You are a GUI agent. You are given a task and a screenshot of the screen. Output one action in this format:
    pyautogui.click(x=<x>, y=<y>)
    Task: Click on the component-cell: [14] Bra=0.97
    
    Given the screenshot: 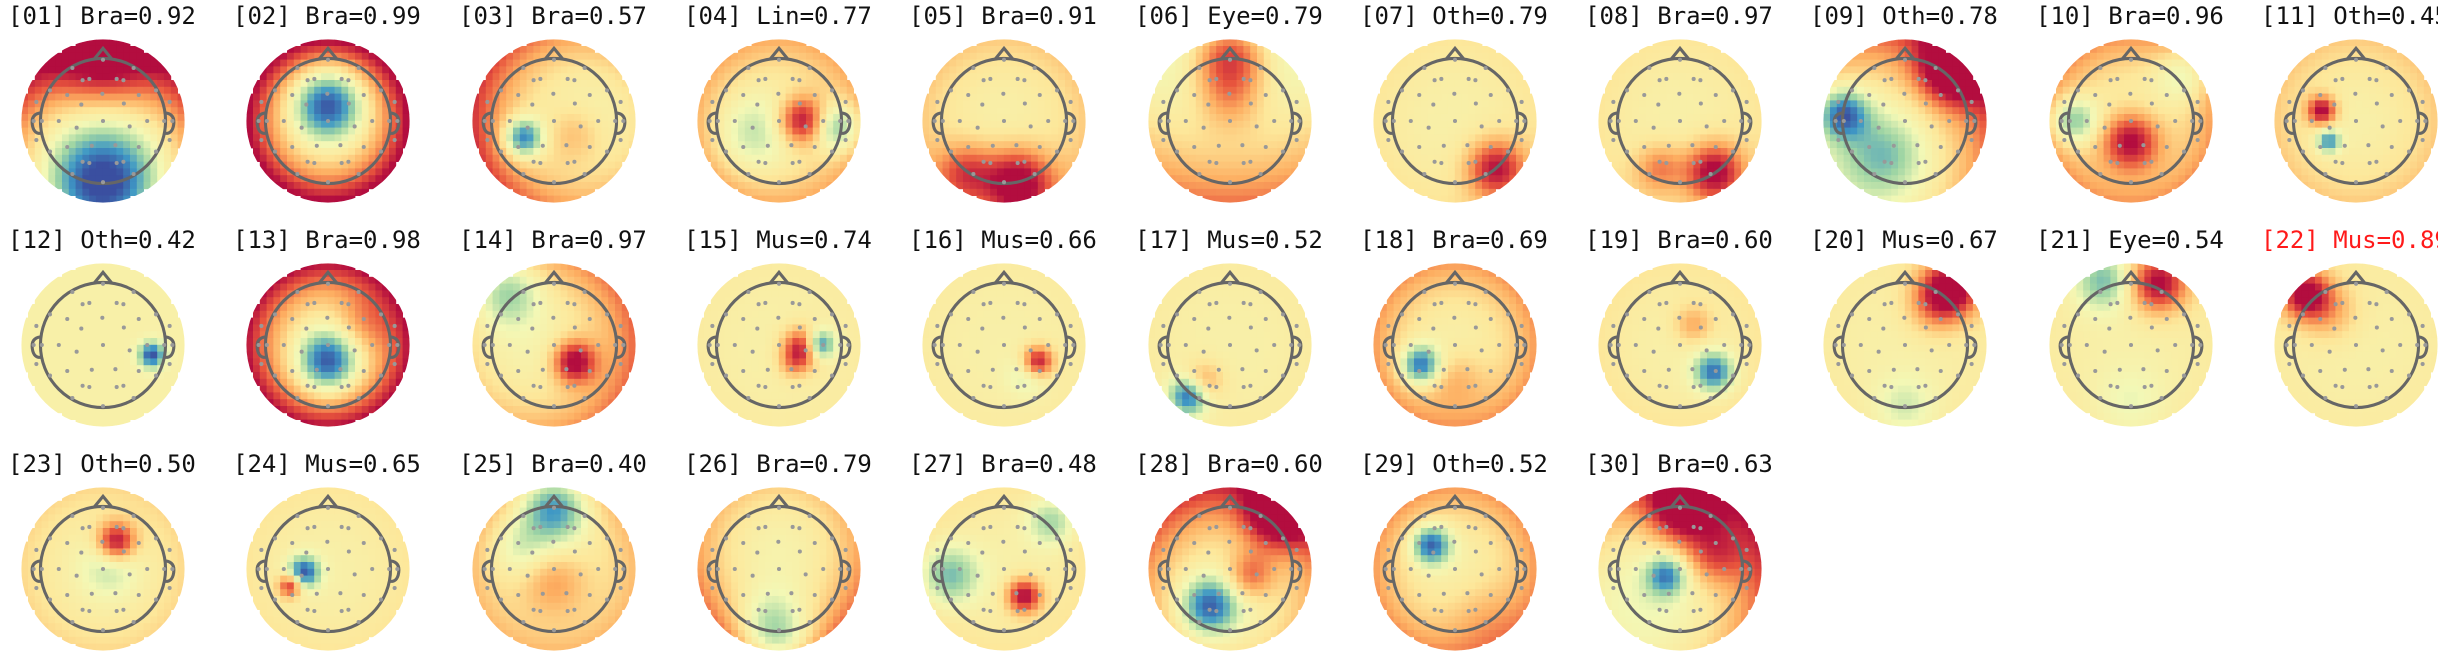 What is the action you would take?
    pyautogui.click(x=559, y=326)
    